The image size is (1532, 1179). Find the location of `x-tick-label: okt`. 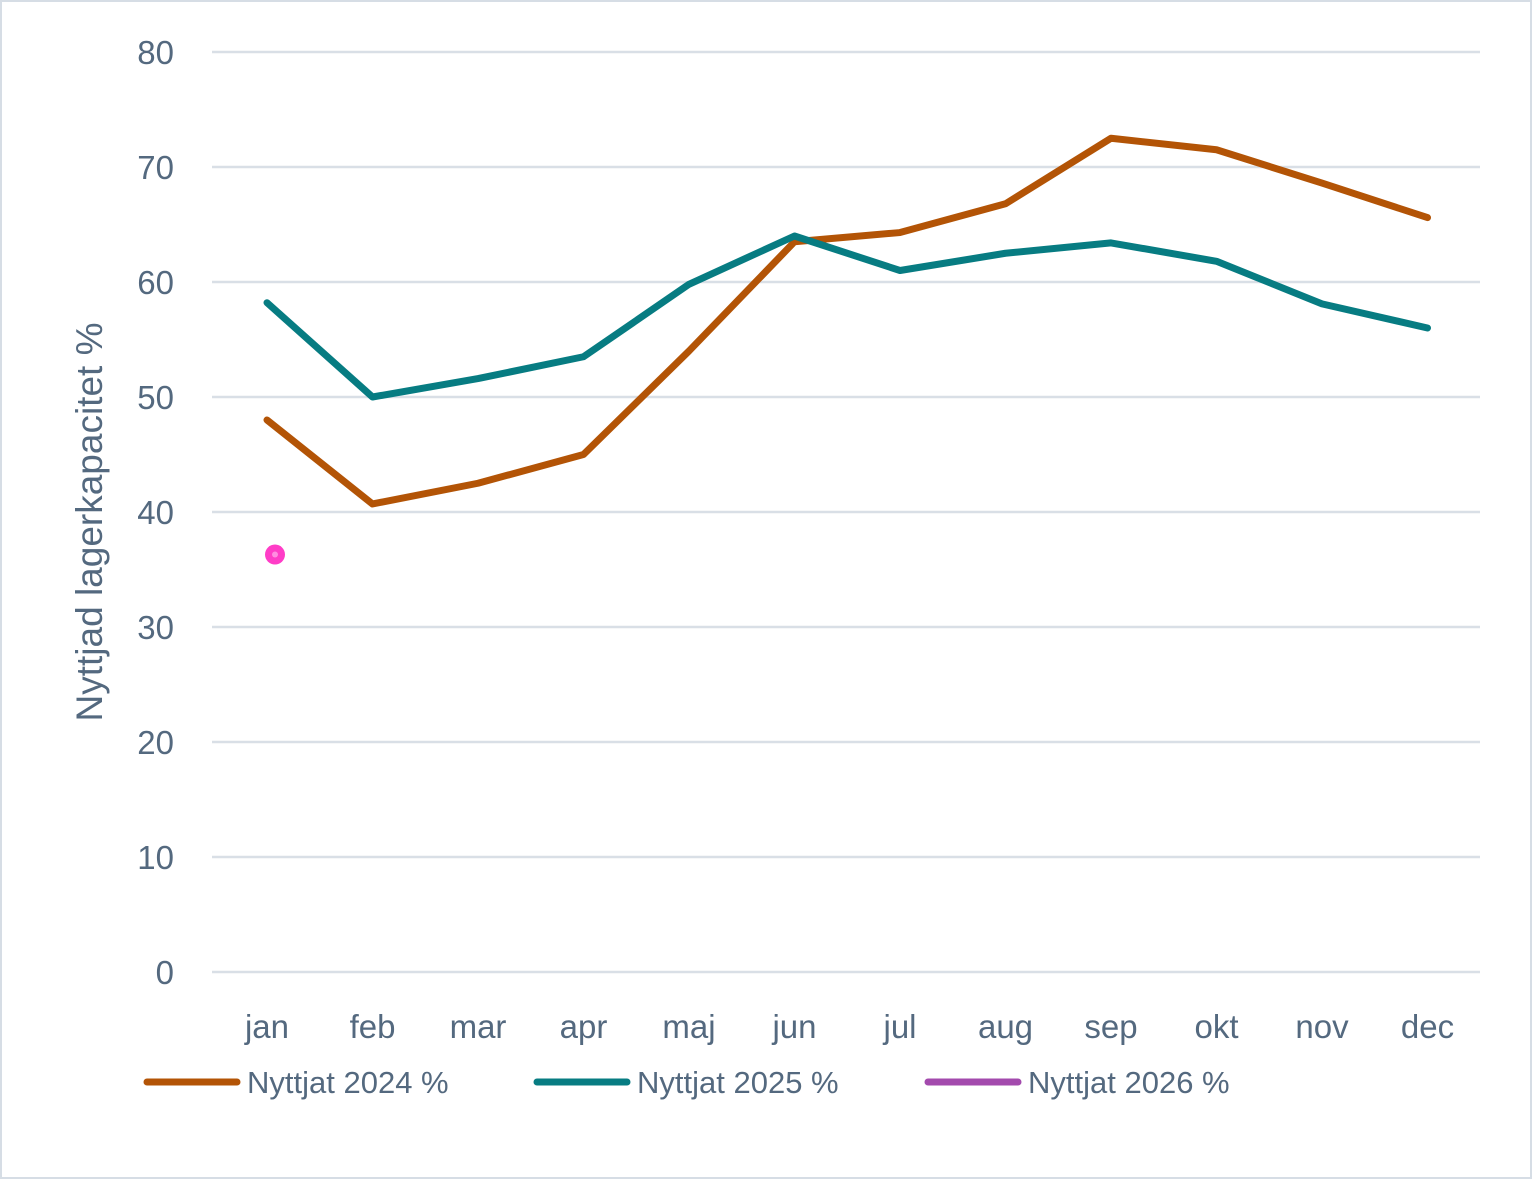

x-tick-label: okt is located at coordinates (1216, 1026).